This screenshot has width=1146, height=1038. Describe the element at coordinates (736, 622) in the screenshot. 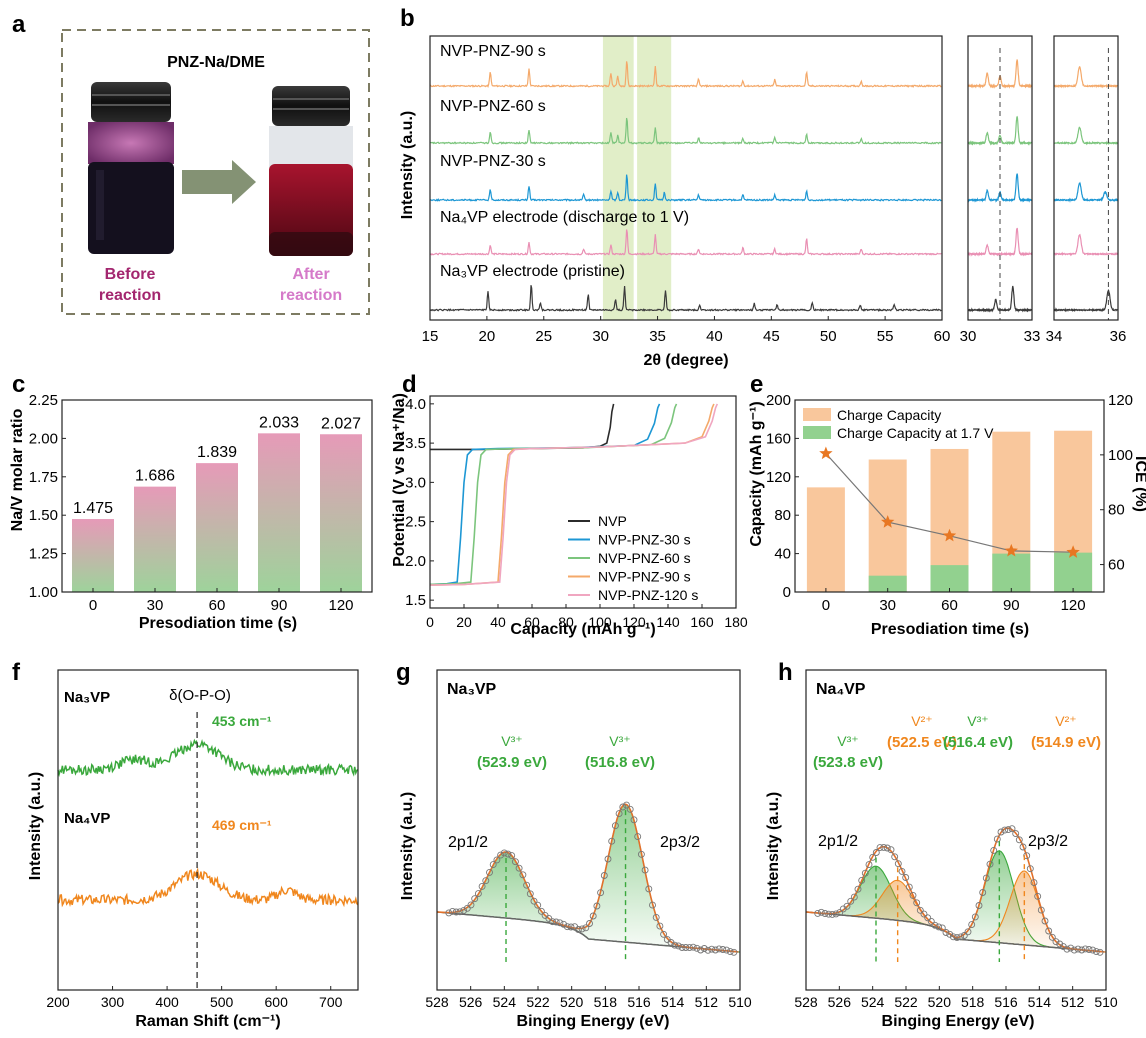

I see `x-tick-label: 180` at that location.